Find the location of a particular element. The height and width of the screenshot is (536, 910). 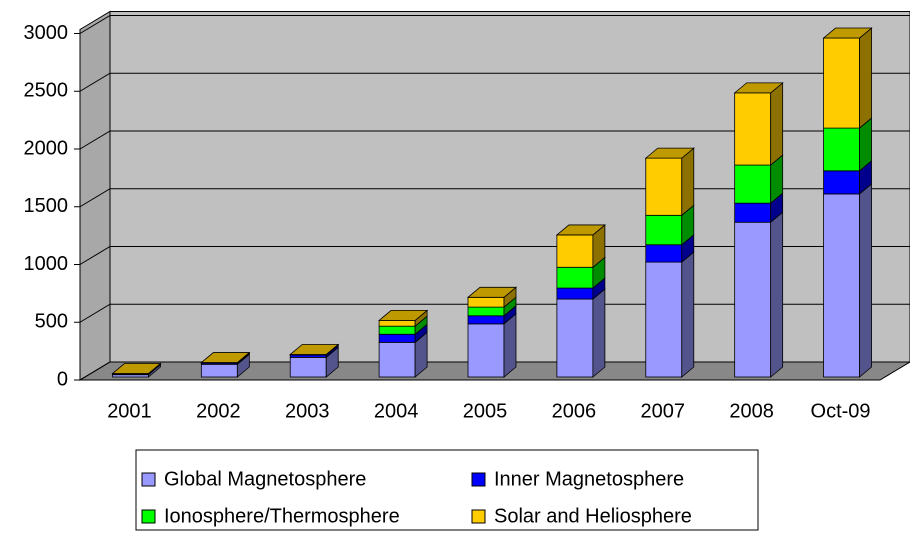

legend-label: Ionosphere/Thermosphere is located at coordinates (282, 516).